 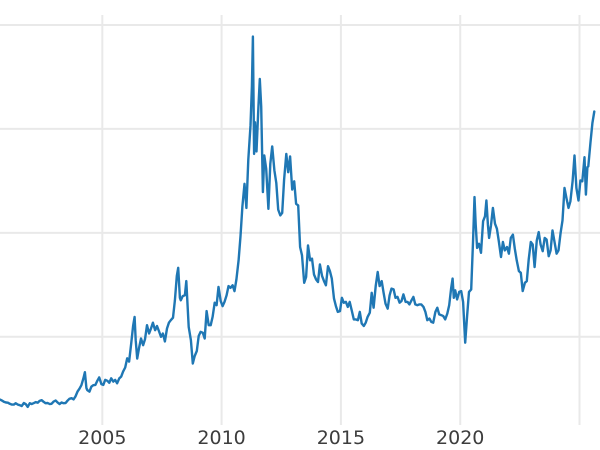 I want to click on x-tick-label-2010: 2010, so click(x=221, y=438).